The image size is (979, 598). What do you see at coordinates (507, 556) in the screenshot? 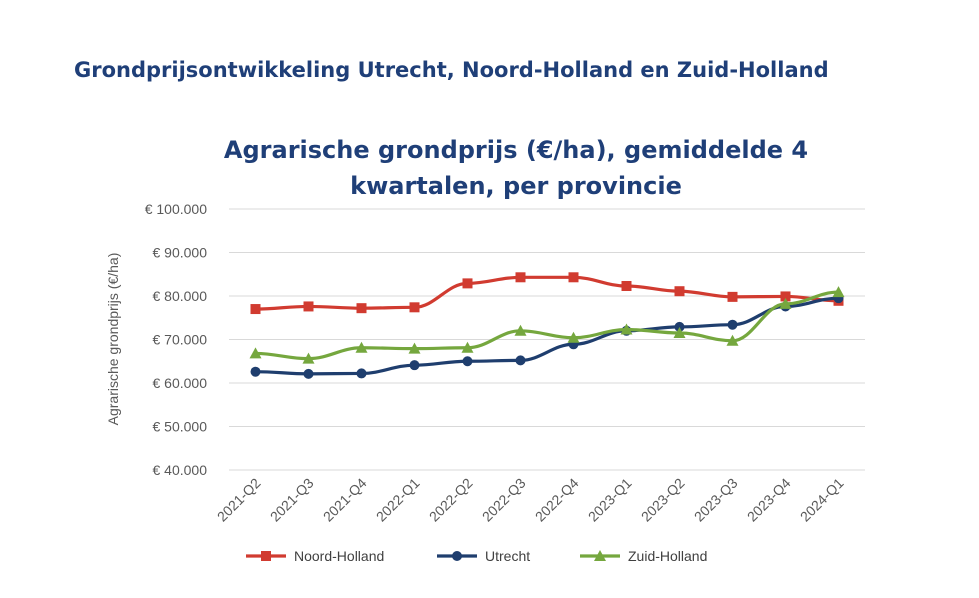
I see `legend-label: Utrecht` at bounding box center [507, 556].